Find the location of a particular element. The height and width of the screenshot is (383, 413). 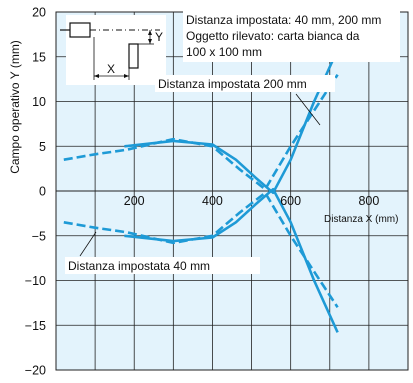

y-axis-label: Campo operativo Y (mm) is located at coordinates (15, 107).